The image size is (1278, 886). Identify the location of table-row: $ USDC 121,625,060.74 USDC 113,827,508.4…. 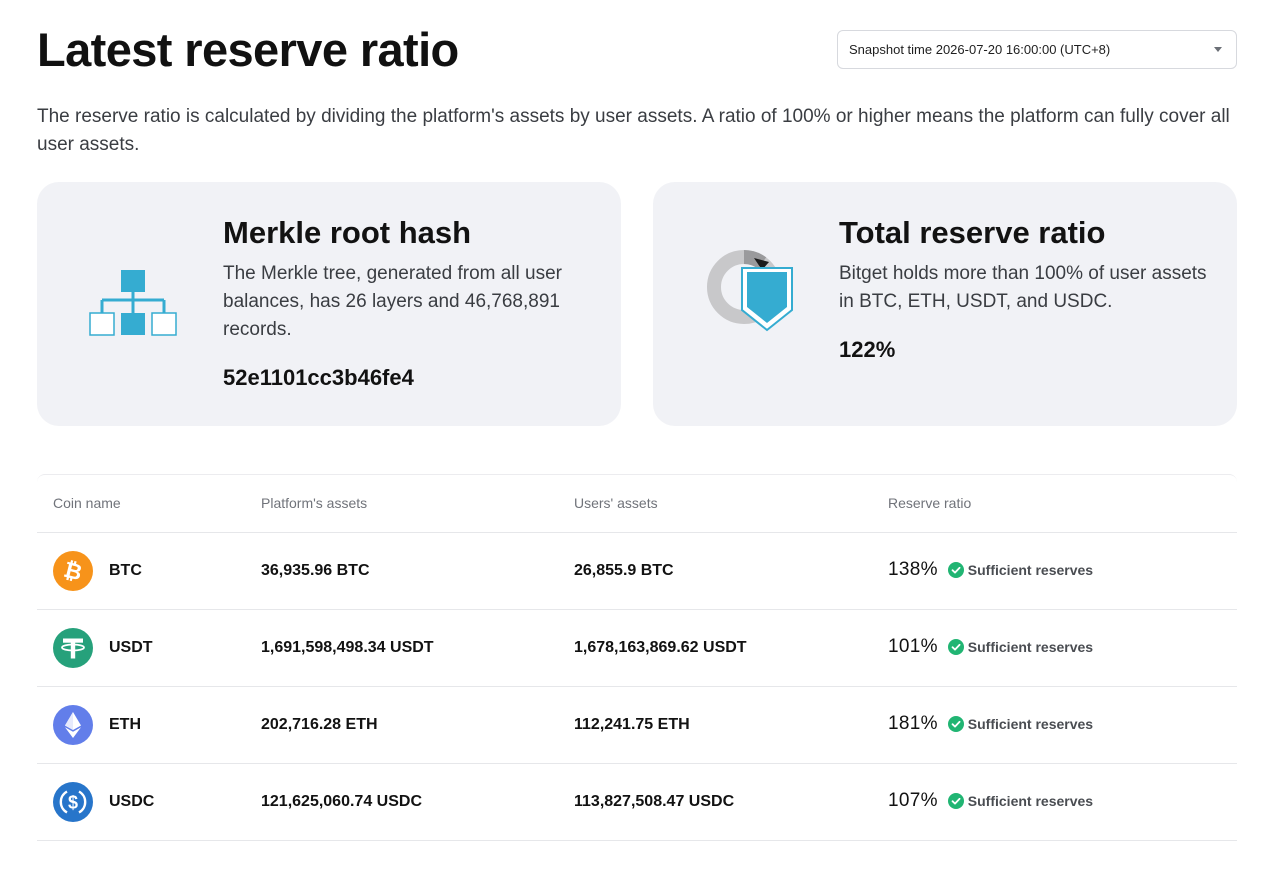
(637, 802).